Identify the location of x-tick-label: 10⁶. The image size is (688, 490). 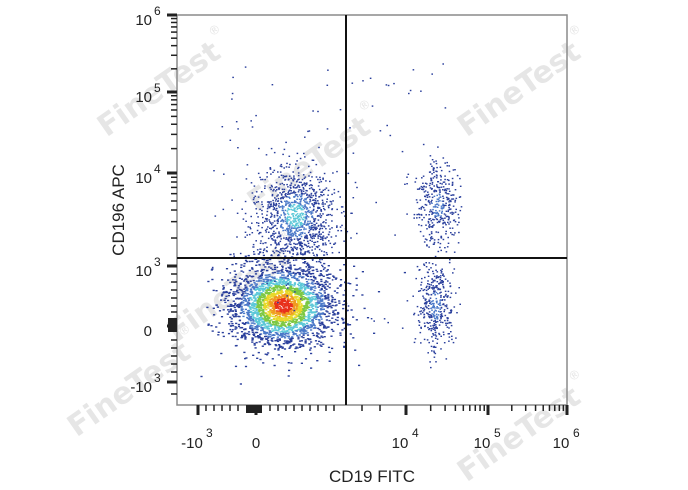
(566, 439).